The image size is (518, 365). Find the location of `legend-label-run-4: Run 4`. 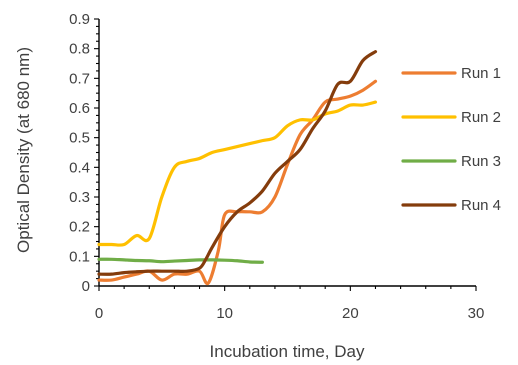

legend-label-run-4: Run 4 is located at coordinates (481, 205).